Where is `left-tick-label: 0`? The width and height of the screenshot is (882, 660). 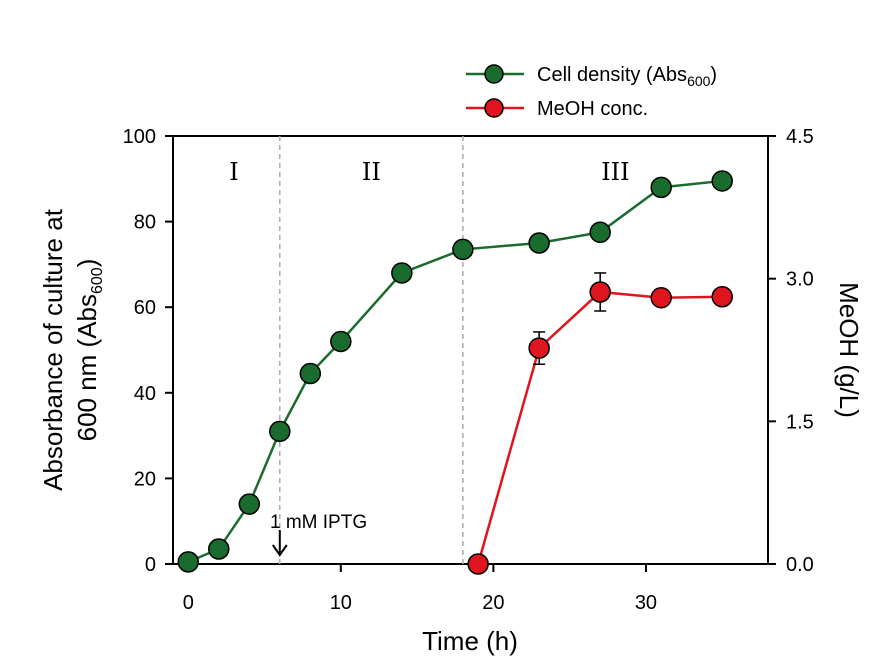
left-tick-label: 0 is located at coordinates (150, 565).